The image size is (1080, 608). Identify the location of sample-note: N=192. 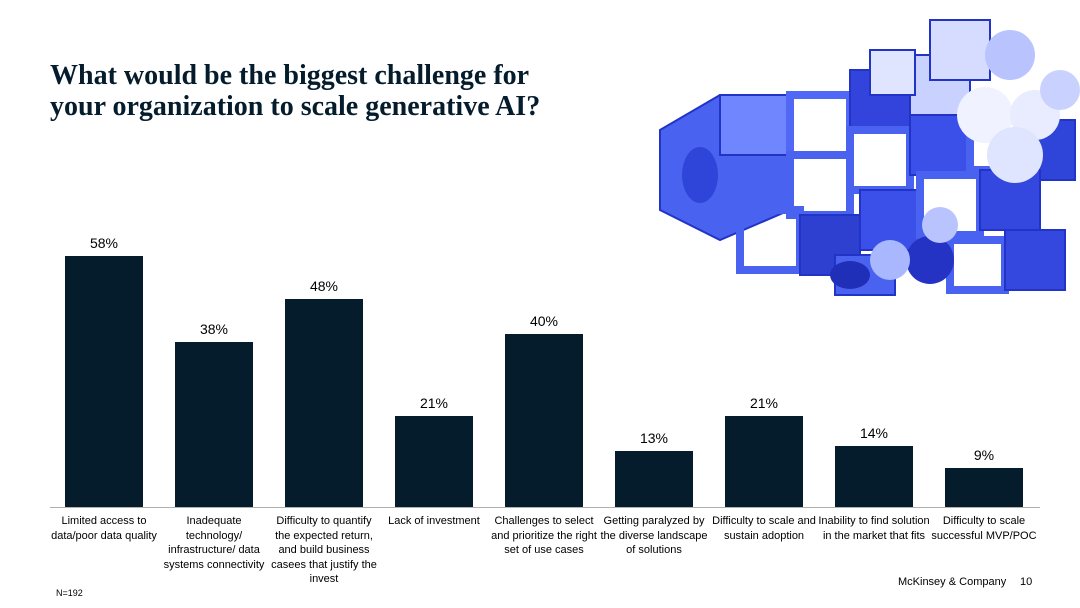
(69, 593).